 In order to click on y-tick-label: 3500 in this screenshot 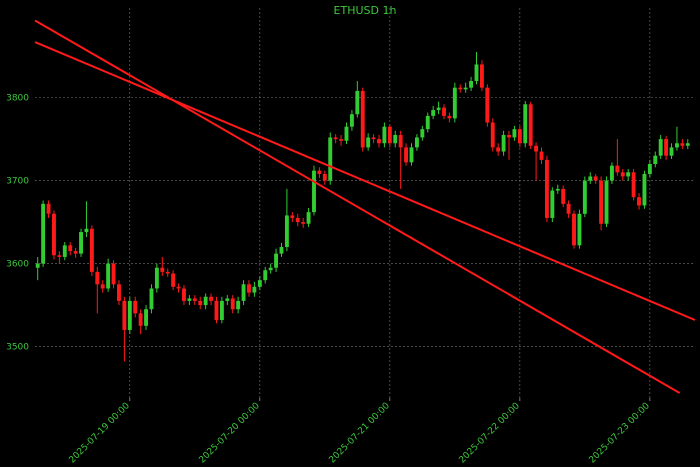, I will do `click(17, 348)`.